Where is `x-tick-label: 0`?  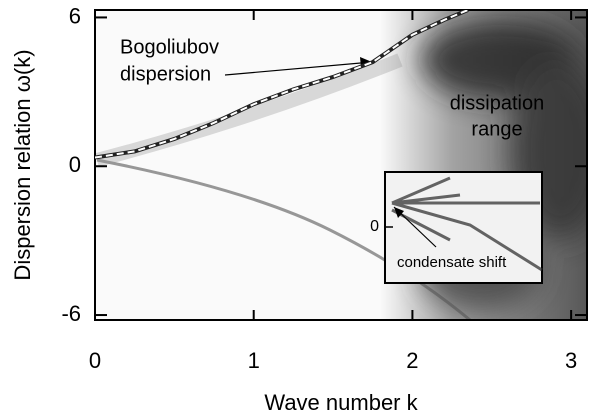 x-tick-label: 0 is located at coordinates (95, 360).